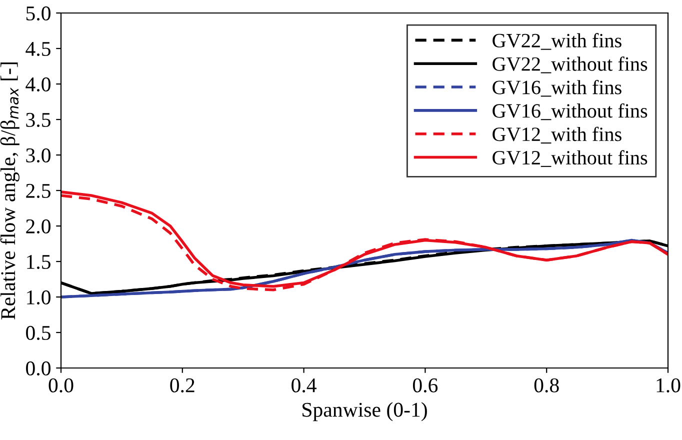 Image resolution: width=682 pixels, height=440 pixels. I want to click on y-tick-label: 3.5, so click(38, 120).